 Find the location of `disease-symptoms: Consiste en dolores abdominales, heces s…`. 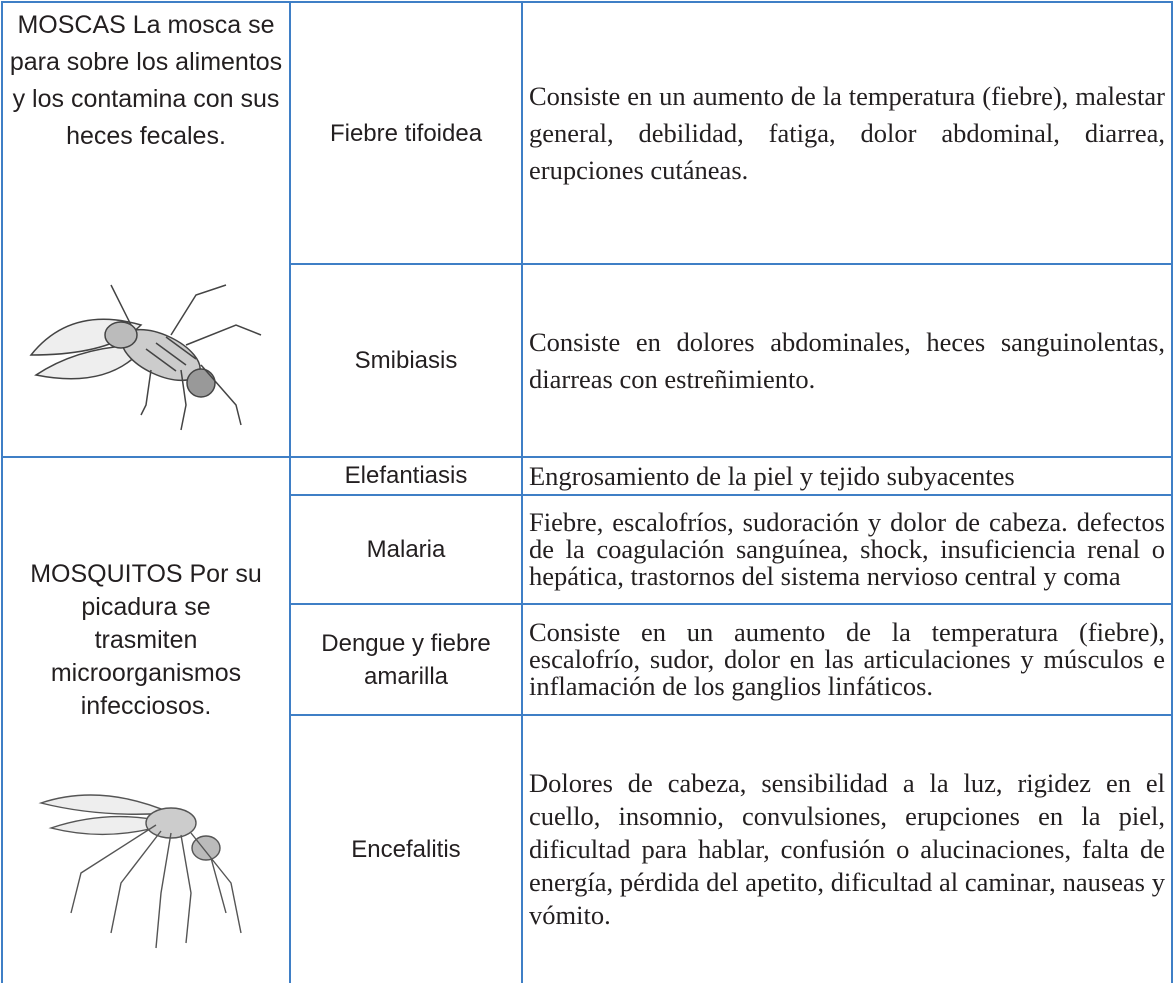

disease-symptoms: Consiste en dolores abdominales, heces s… is located at coordinates (847, 360).